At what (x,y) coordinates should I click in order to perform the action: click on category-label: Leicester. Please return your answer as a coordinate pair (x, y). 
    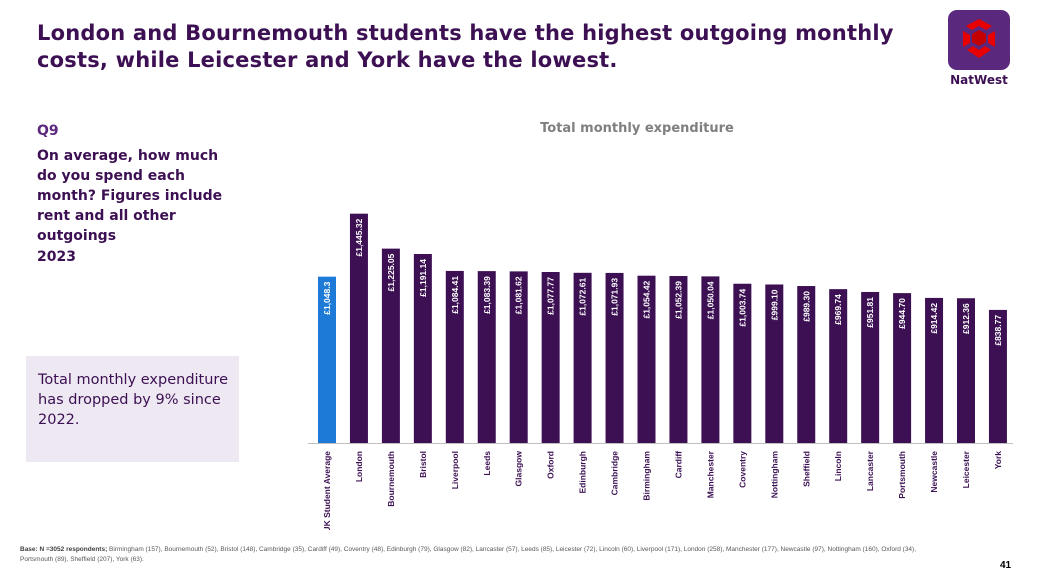
    Looking at the image, I should click on (966, 469).